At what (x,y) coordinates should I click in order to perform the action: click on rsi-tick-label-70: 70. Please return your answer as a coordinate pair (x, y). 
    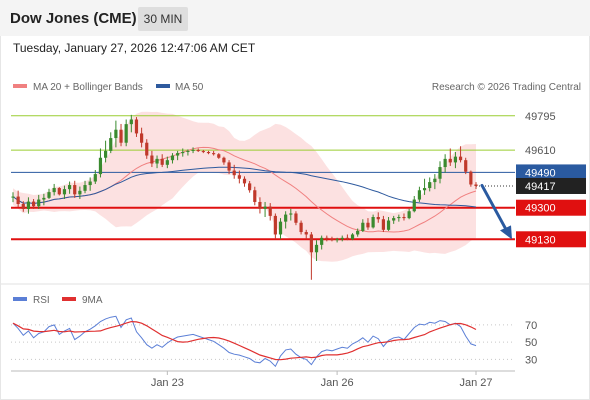
    Looking at the image, I should click on (531, 326).